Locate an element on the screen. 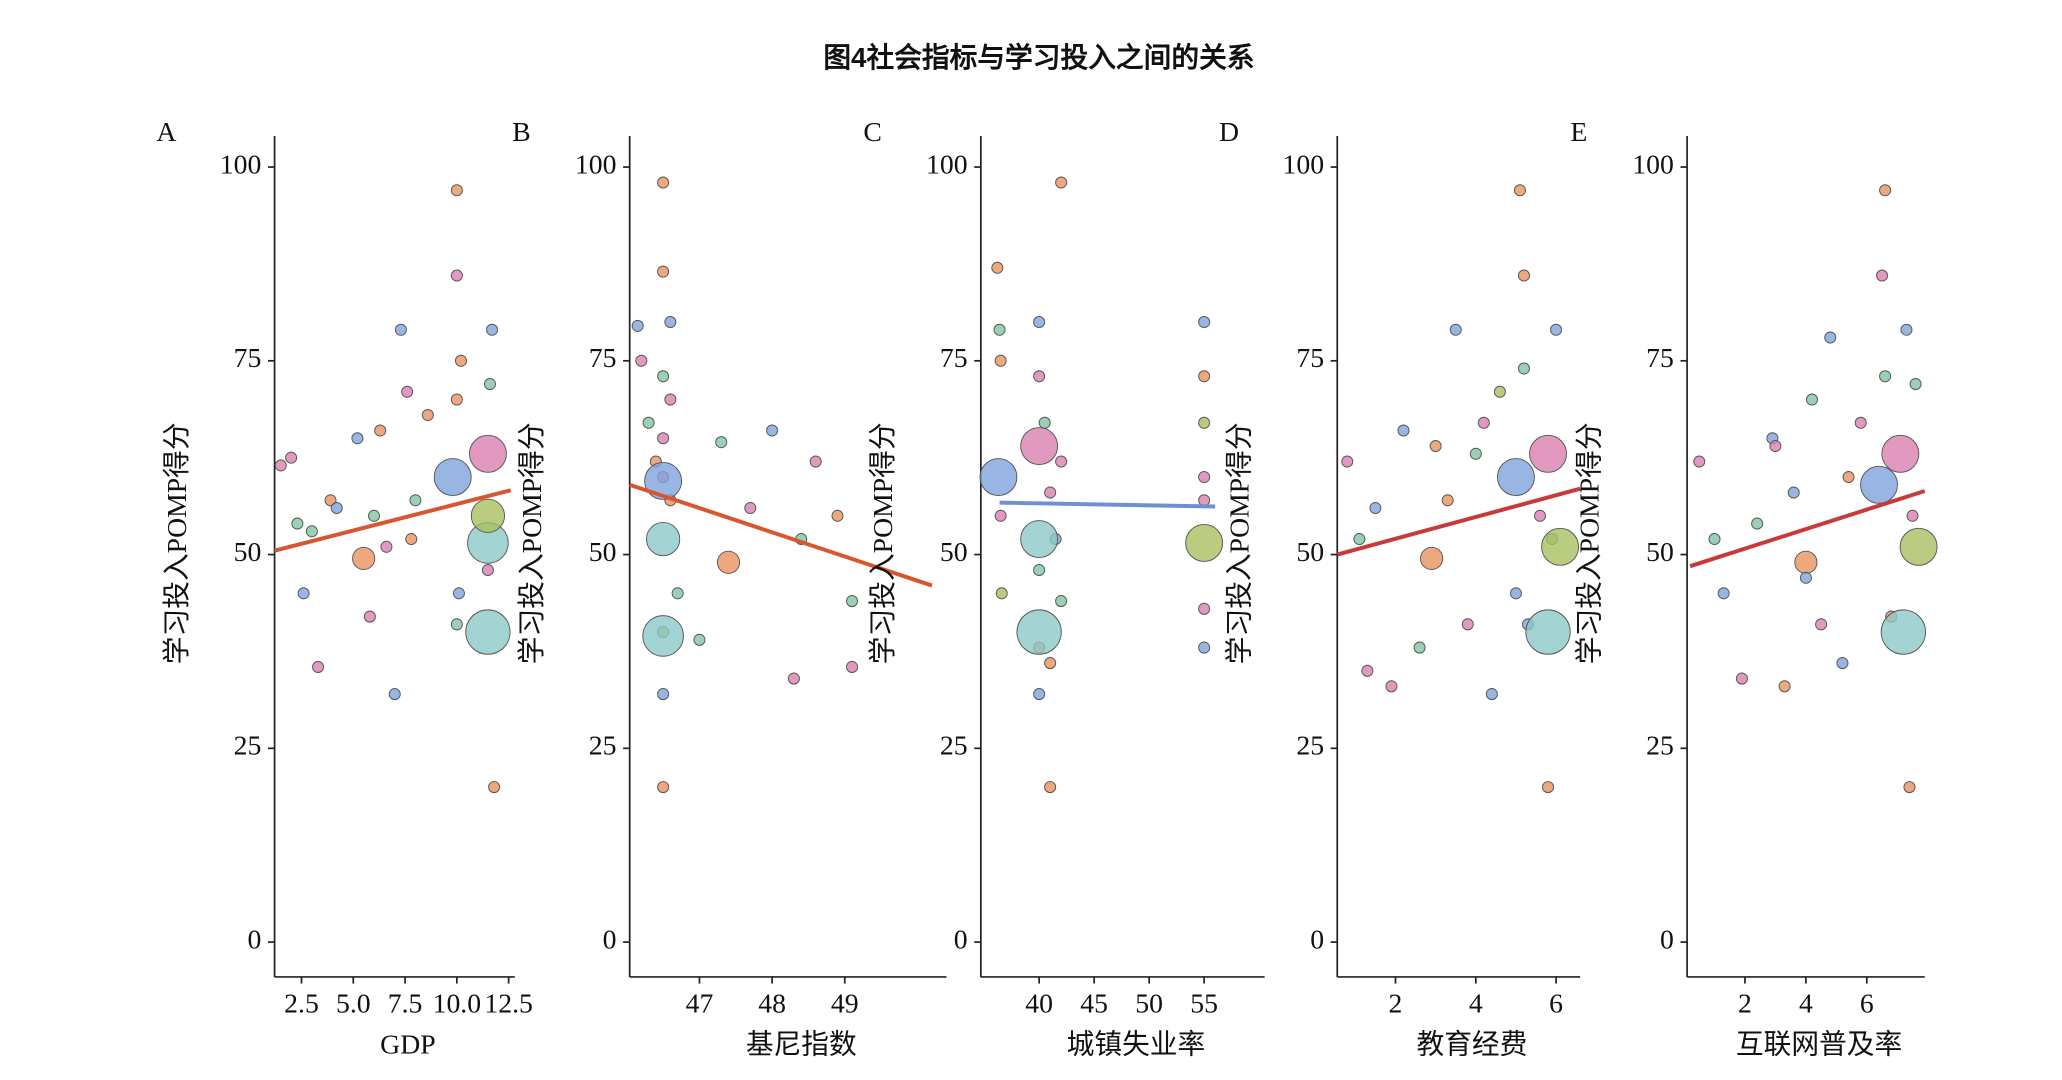  x-tick-label: 50 is located at coordinates (1149, 1002).